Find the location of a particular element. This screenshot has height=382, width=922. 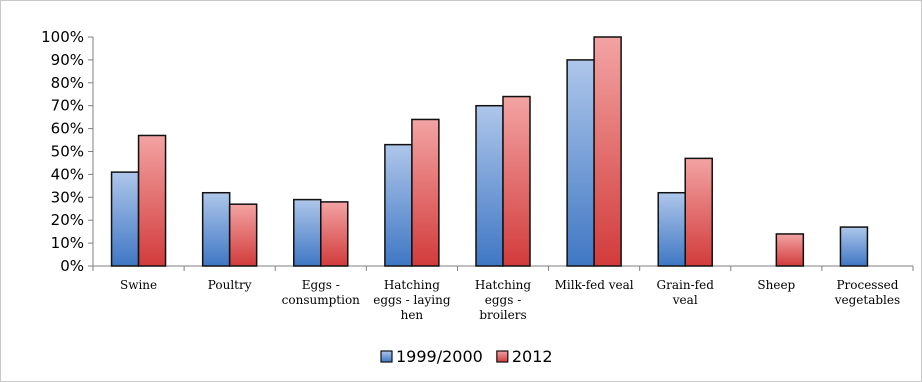

y-axis: 0% 10% 20% 30% 40% 50% 60% 70% 80% 90% 100% is located at coordinates (67, 151).